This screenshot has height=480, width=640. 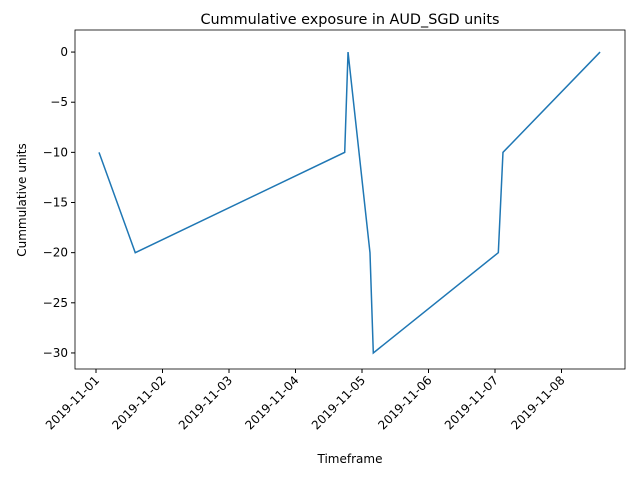 What do you see at coordinates (55, 203) in the screenshot?
I see `y-tick-label: −15` at bounding box center [55, 203].